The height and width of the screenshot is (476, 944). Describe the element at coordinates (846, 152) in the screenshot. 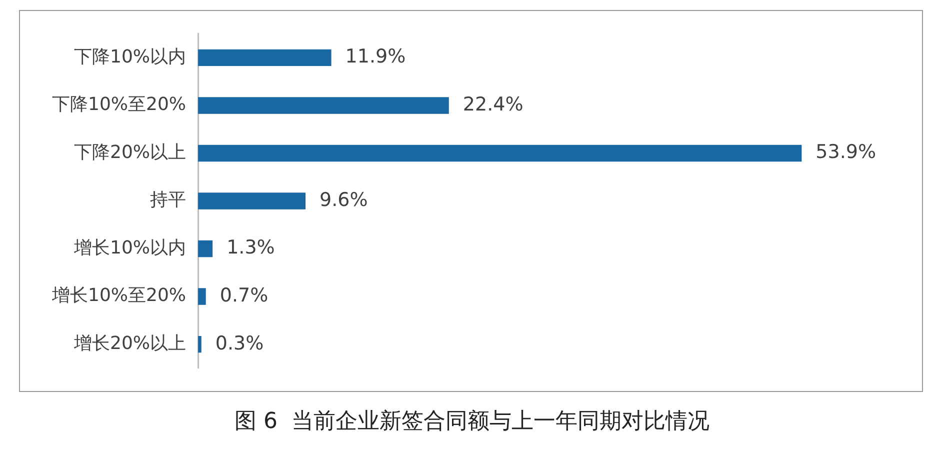

I see `data-label: 53.9%` at that location.